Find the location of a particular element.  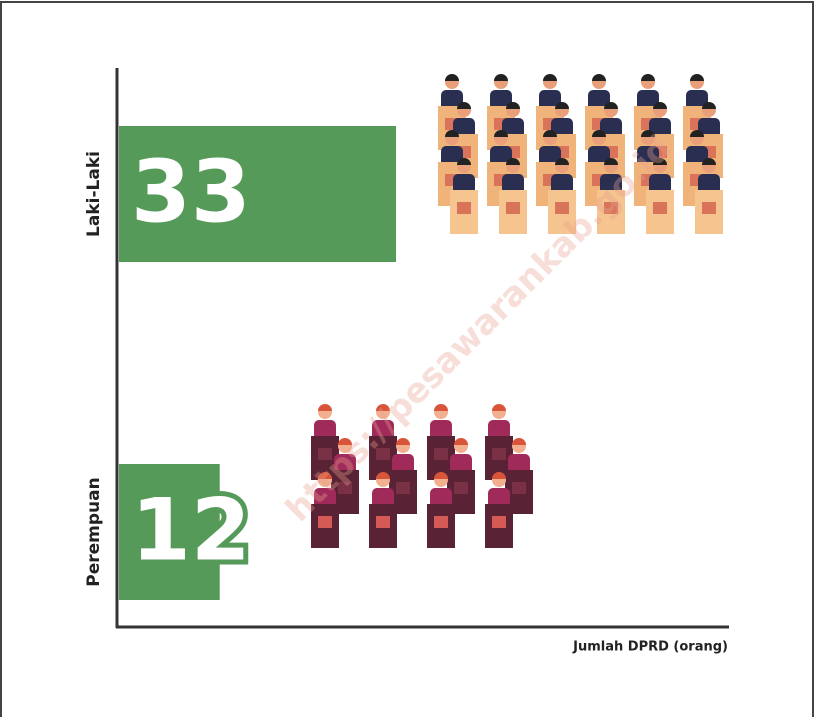

y-tick-label: Laki-Laki is located at coordinates (94, 194).